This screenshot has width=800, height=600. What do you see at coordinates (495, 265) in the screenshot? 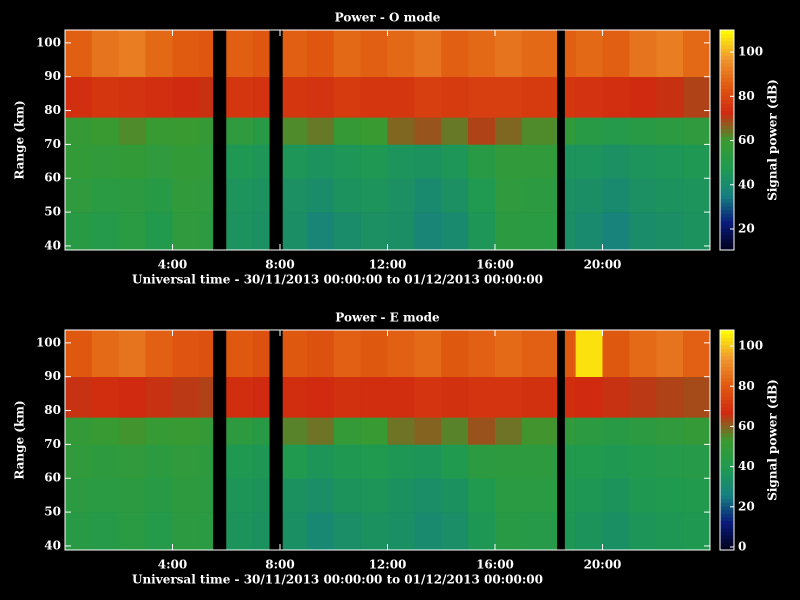
I see `x-tick-label: 16:00` at bounding box center [495, 265].